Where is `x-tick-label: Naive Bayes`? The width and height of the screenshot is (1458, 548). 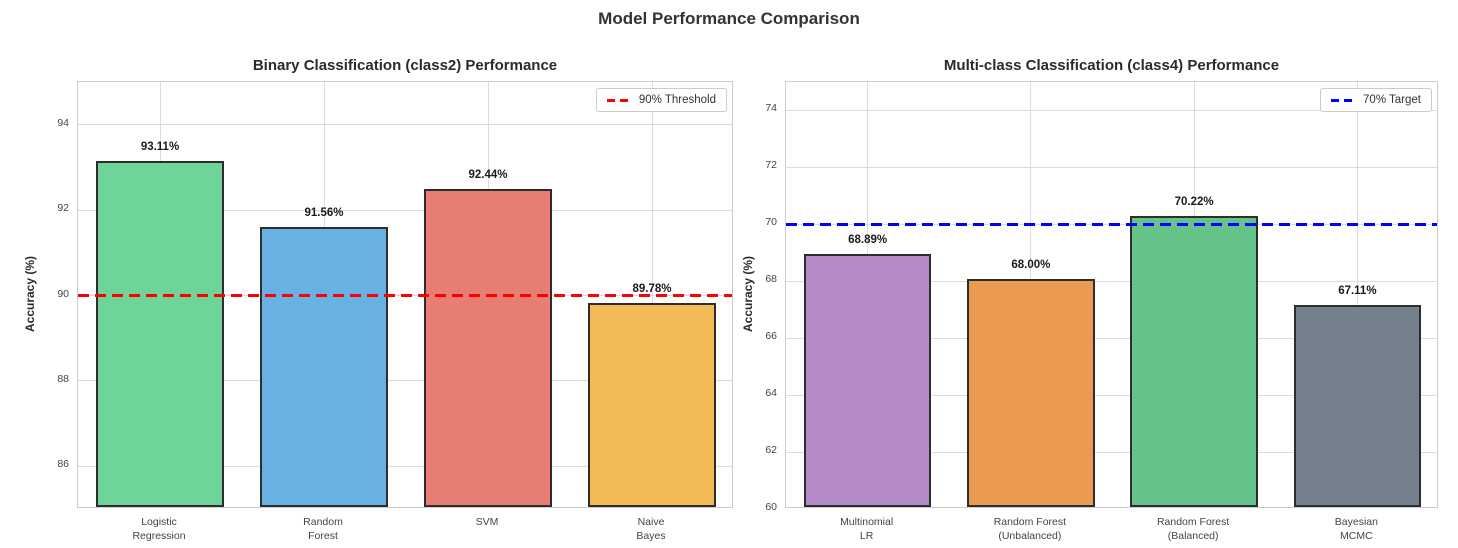 x-tick-label: Naive Bayes is located at coordinates (651, 529).